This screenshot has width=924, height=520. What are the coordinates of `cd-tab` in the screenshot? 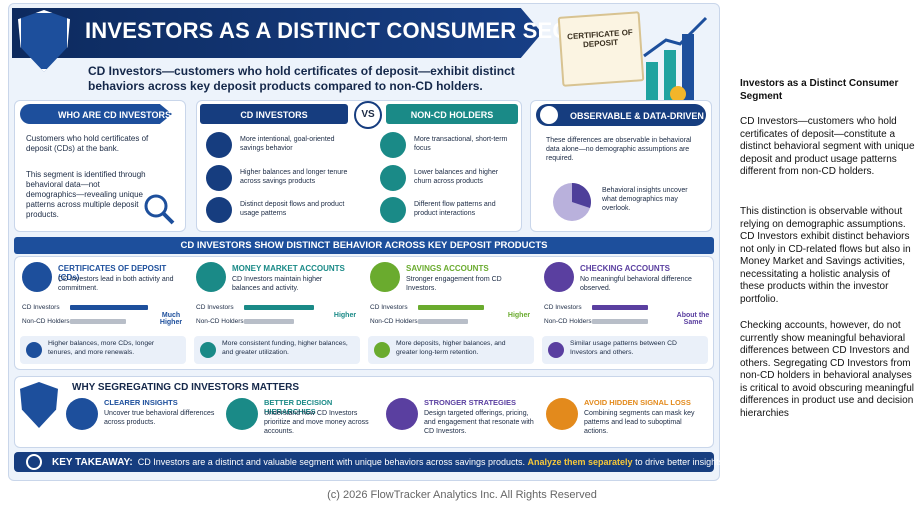 It's located at (274, 114).